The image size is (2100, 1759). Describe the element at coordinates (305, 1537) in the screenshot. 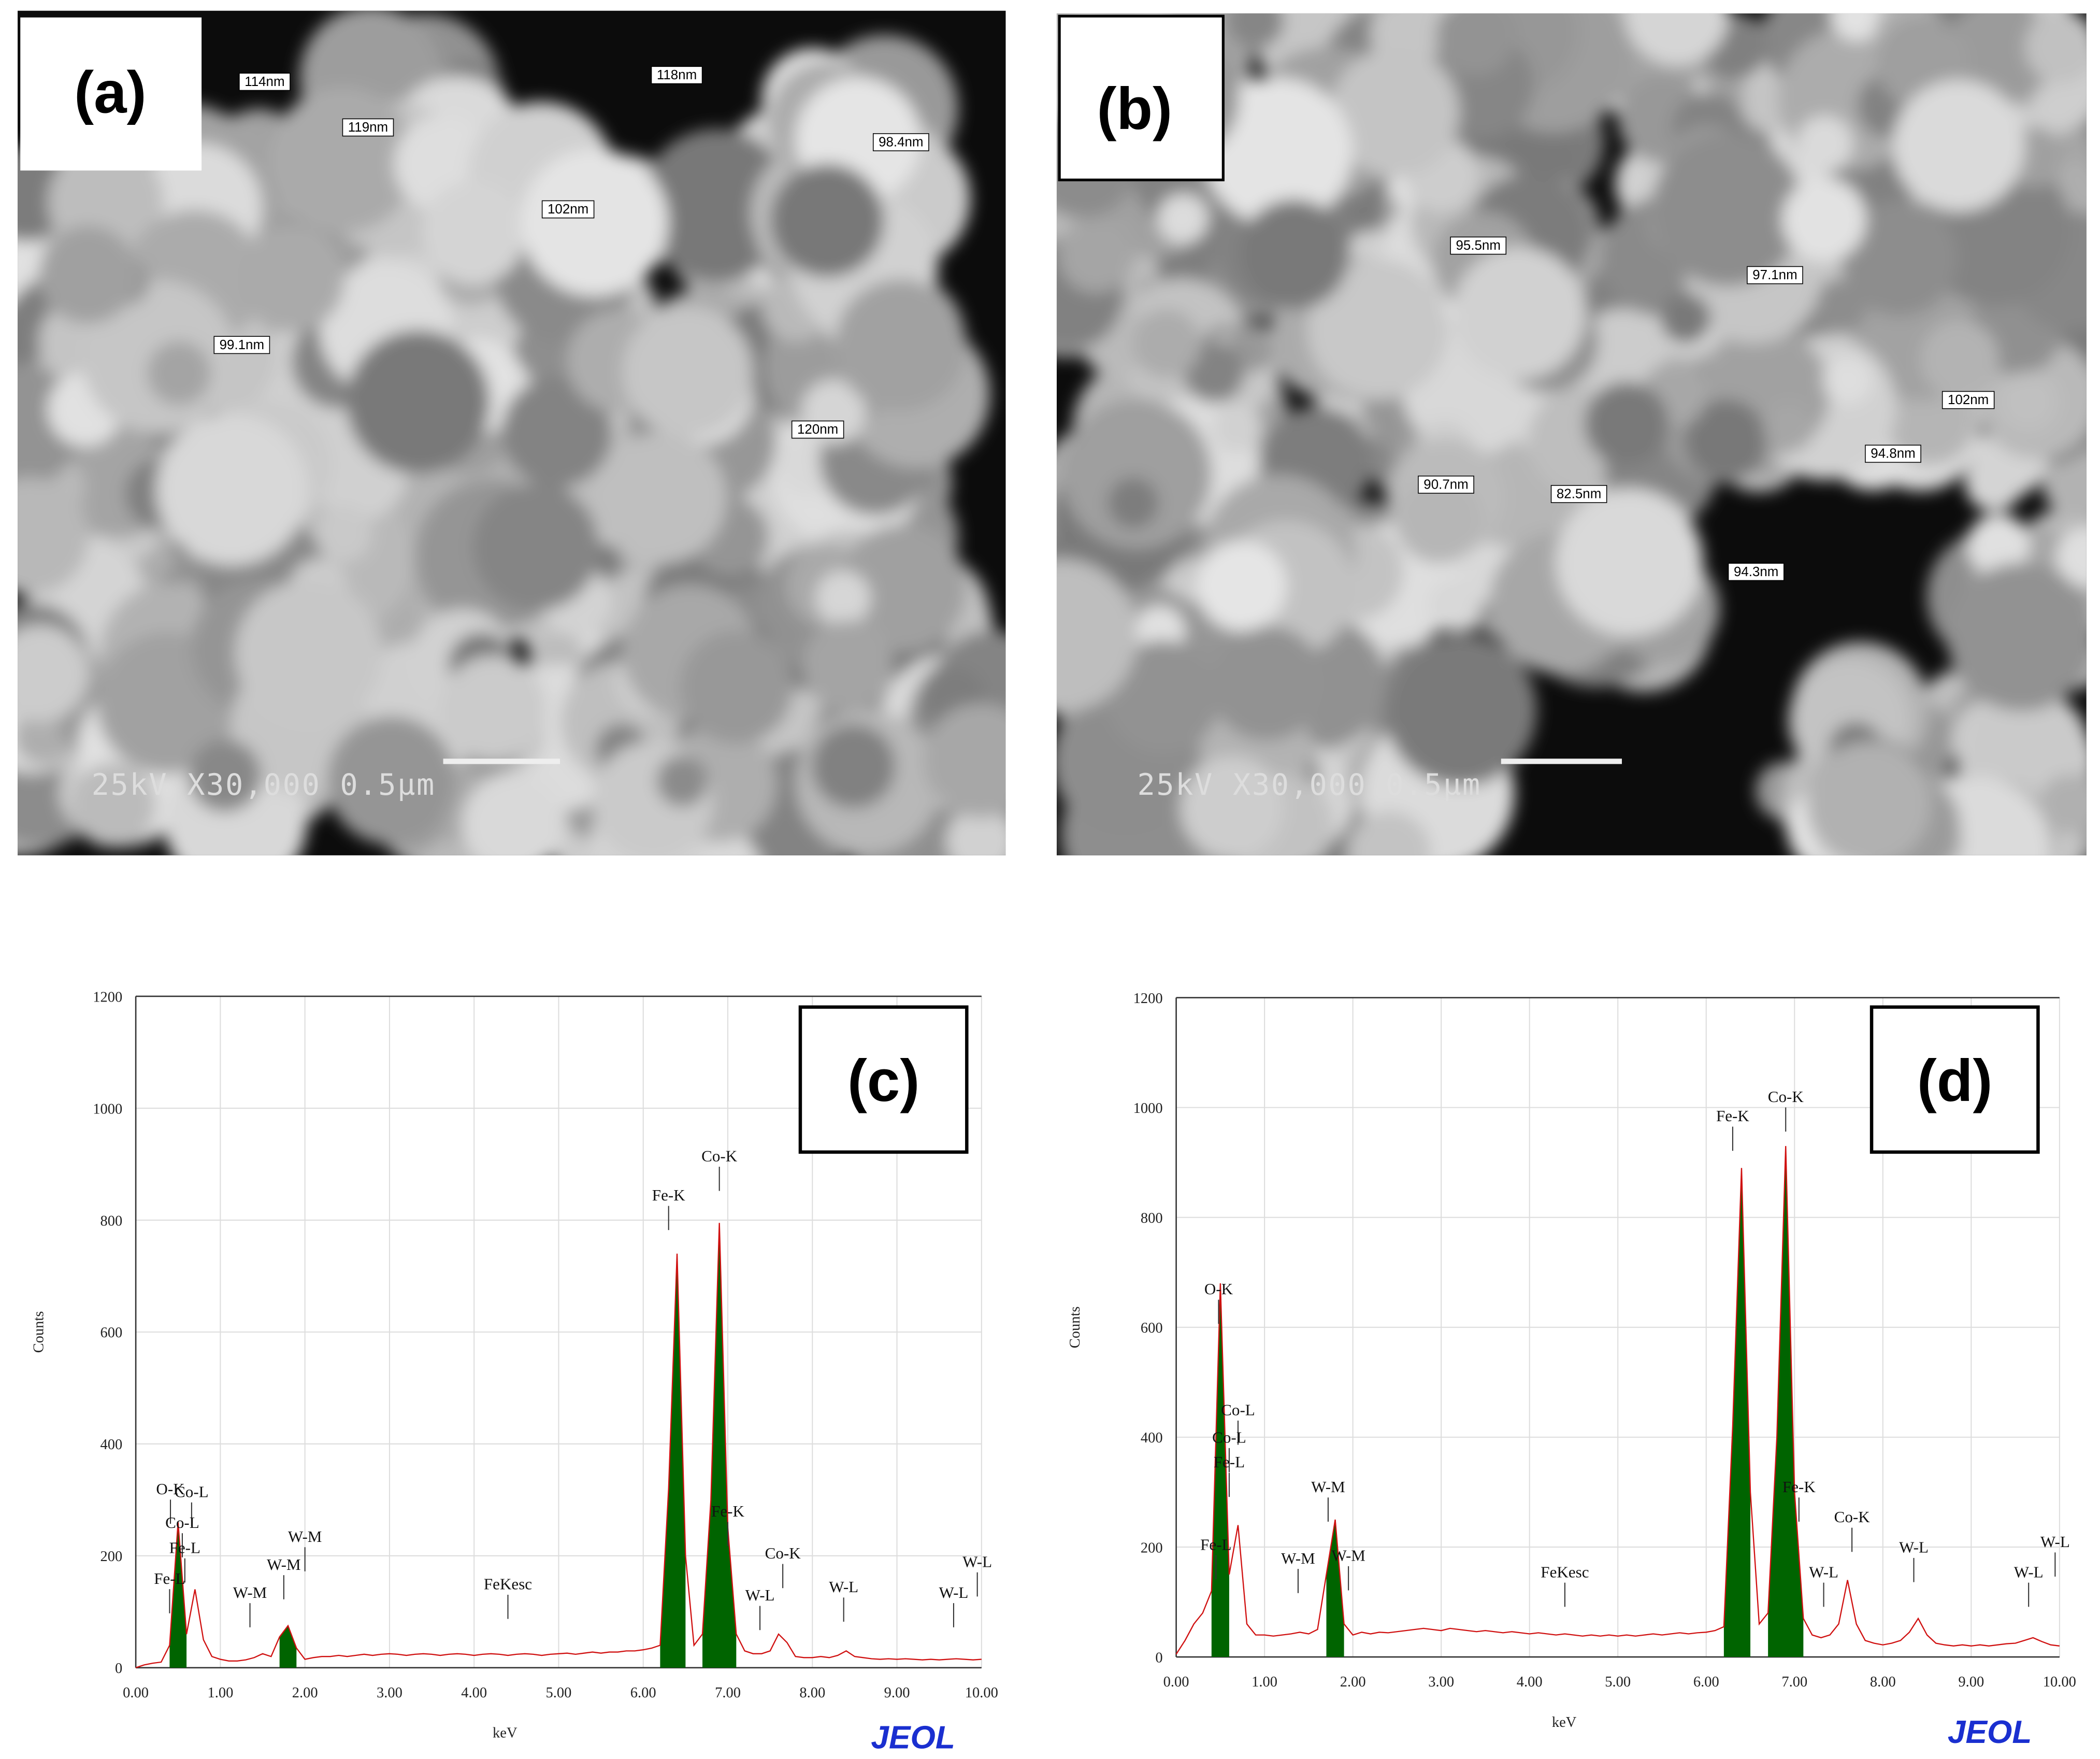

I see `peak-label: W-M` at that location.